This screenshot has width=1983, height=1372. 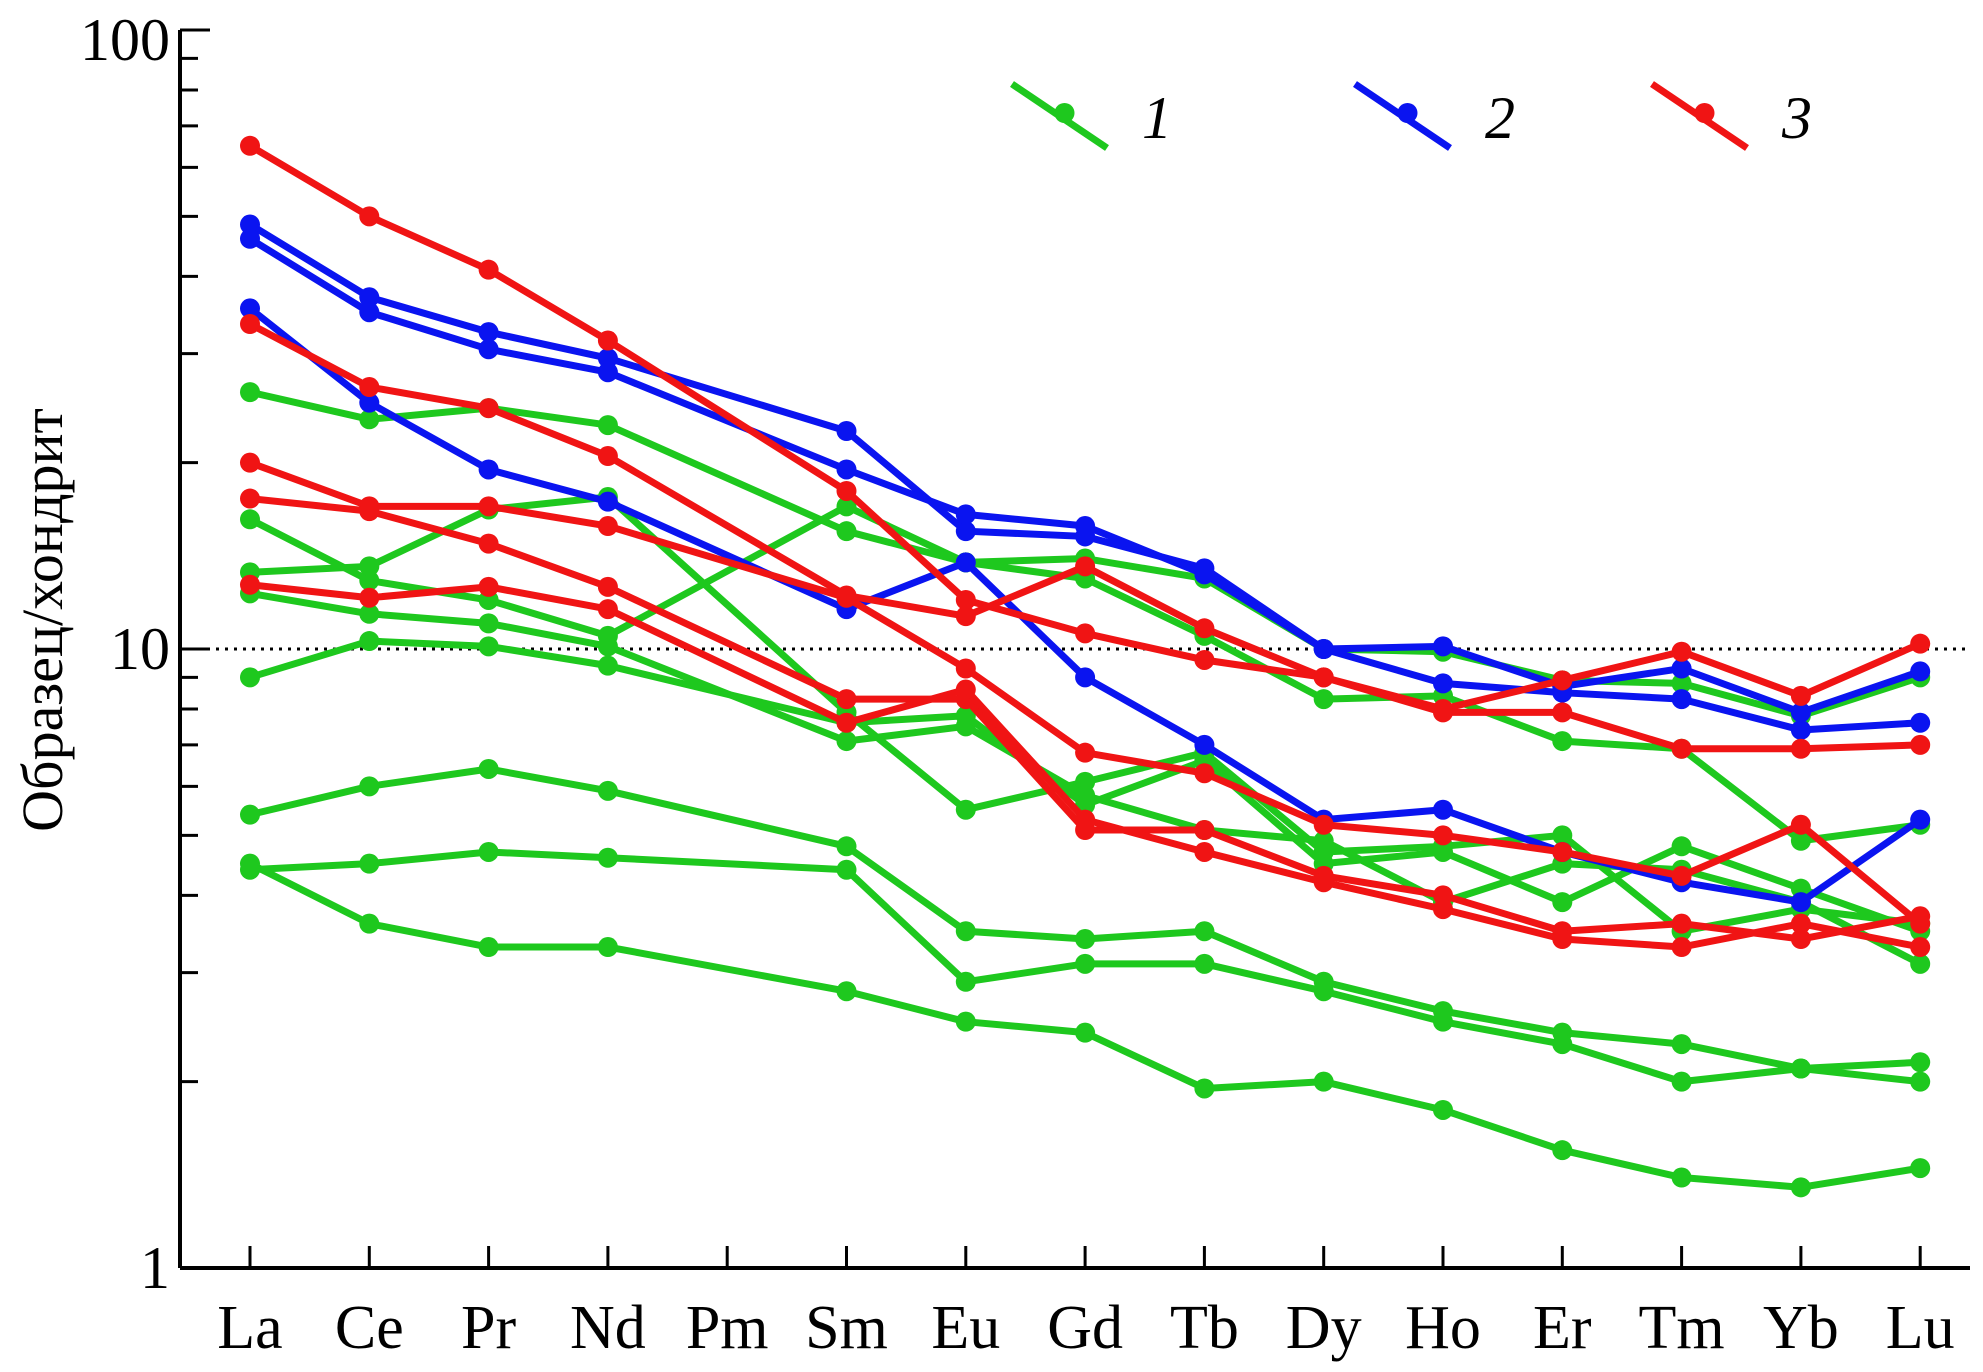 What do you see at coordinates (608, 1328) in the screenshot?
I see `x-tick-label: Nd` at bounding box center [608, 1328].